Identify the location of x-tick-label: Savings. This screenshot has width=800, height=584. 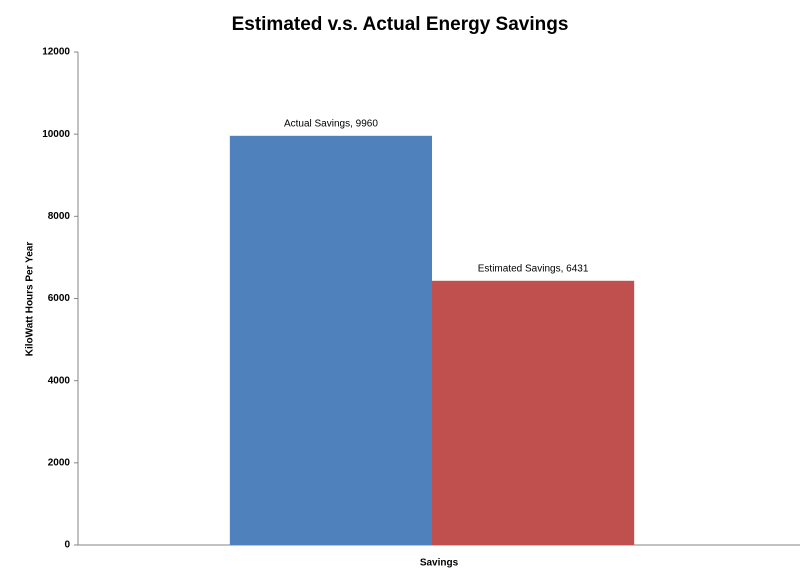
(439, 563).